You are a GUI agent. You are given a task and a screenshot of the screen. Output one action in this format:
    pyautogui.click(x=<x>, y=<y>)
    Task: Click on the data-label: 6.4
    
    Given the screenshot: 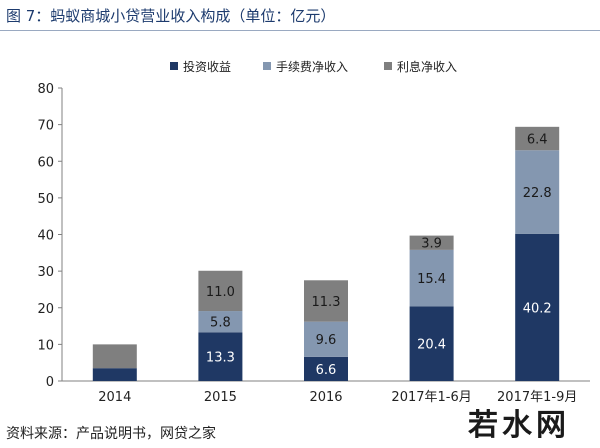 What is the action you would take?
    pyautogui.click(x=537, y=140)
    